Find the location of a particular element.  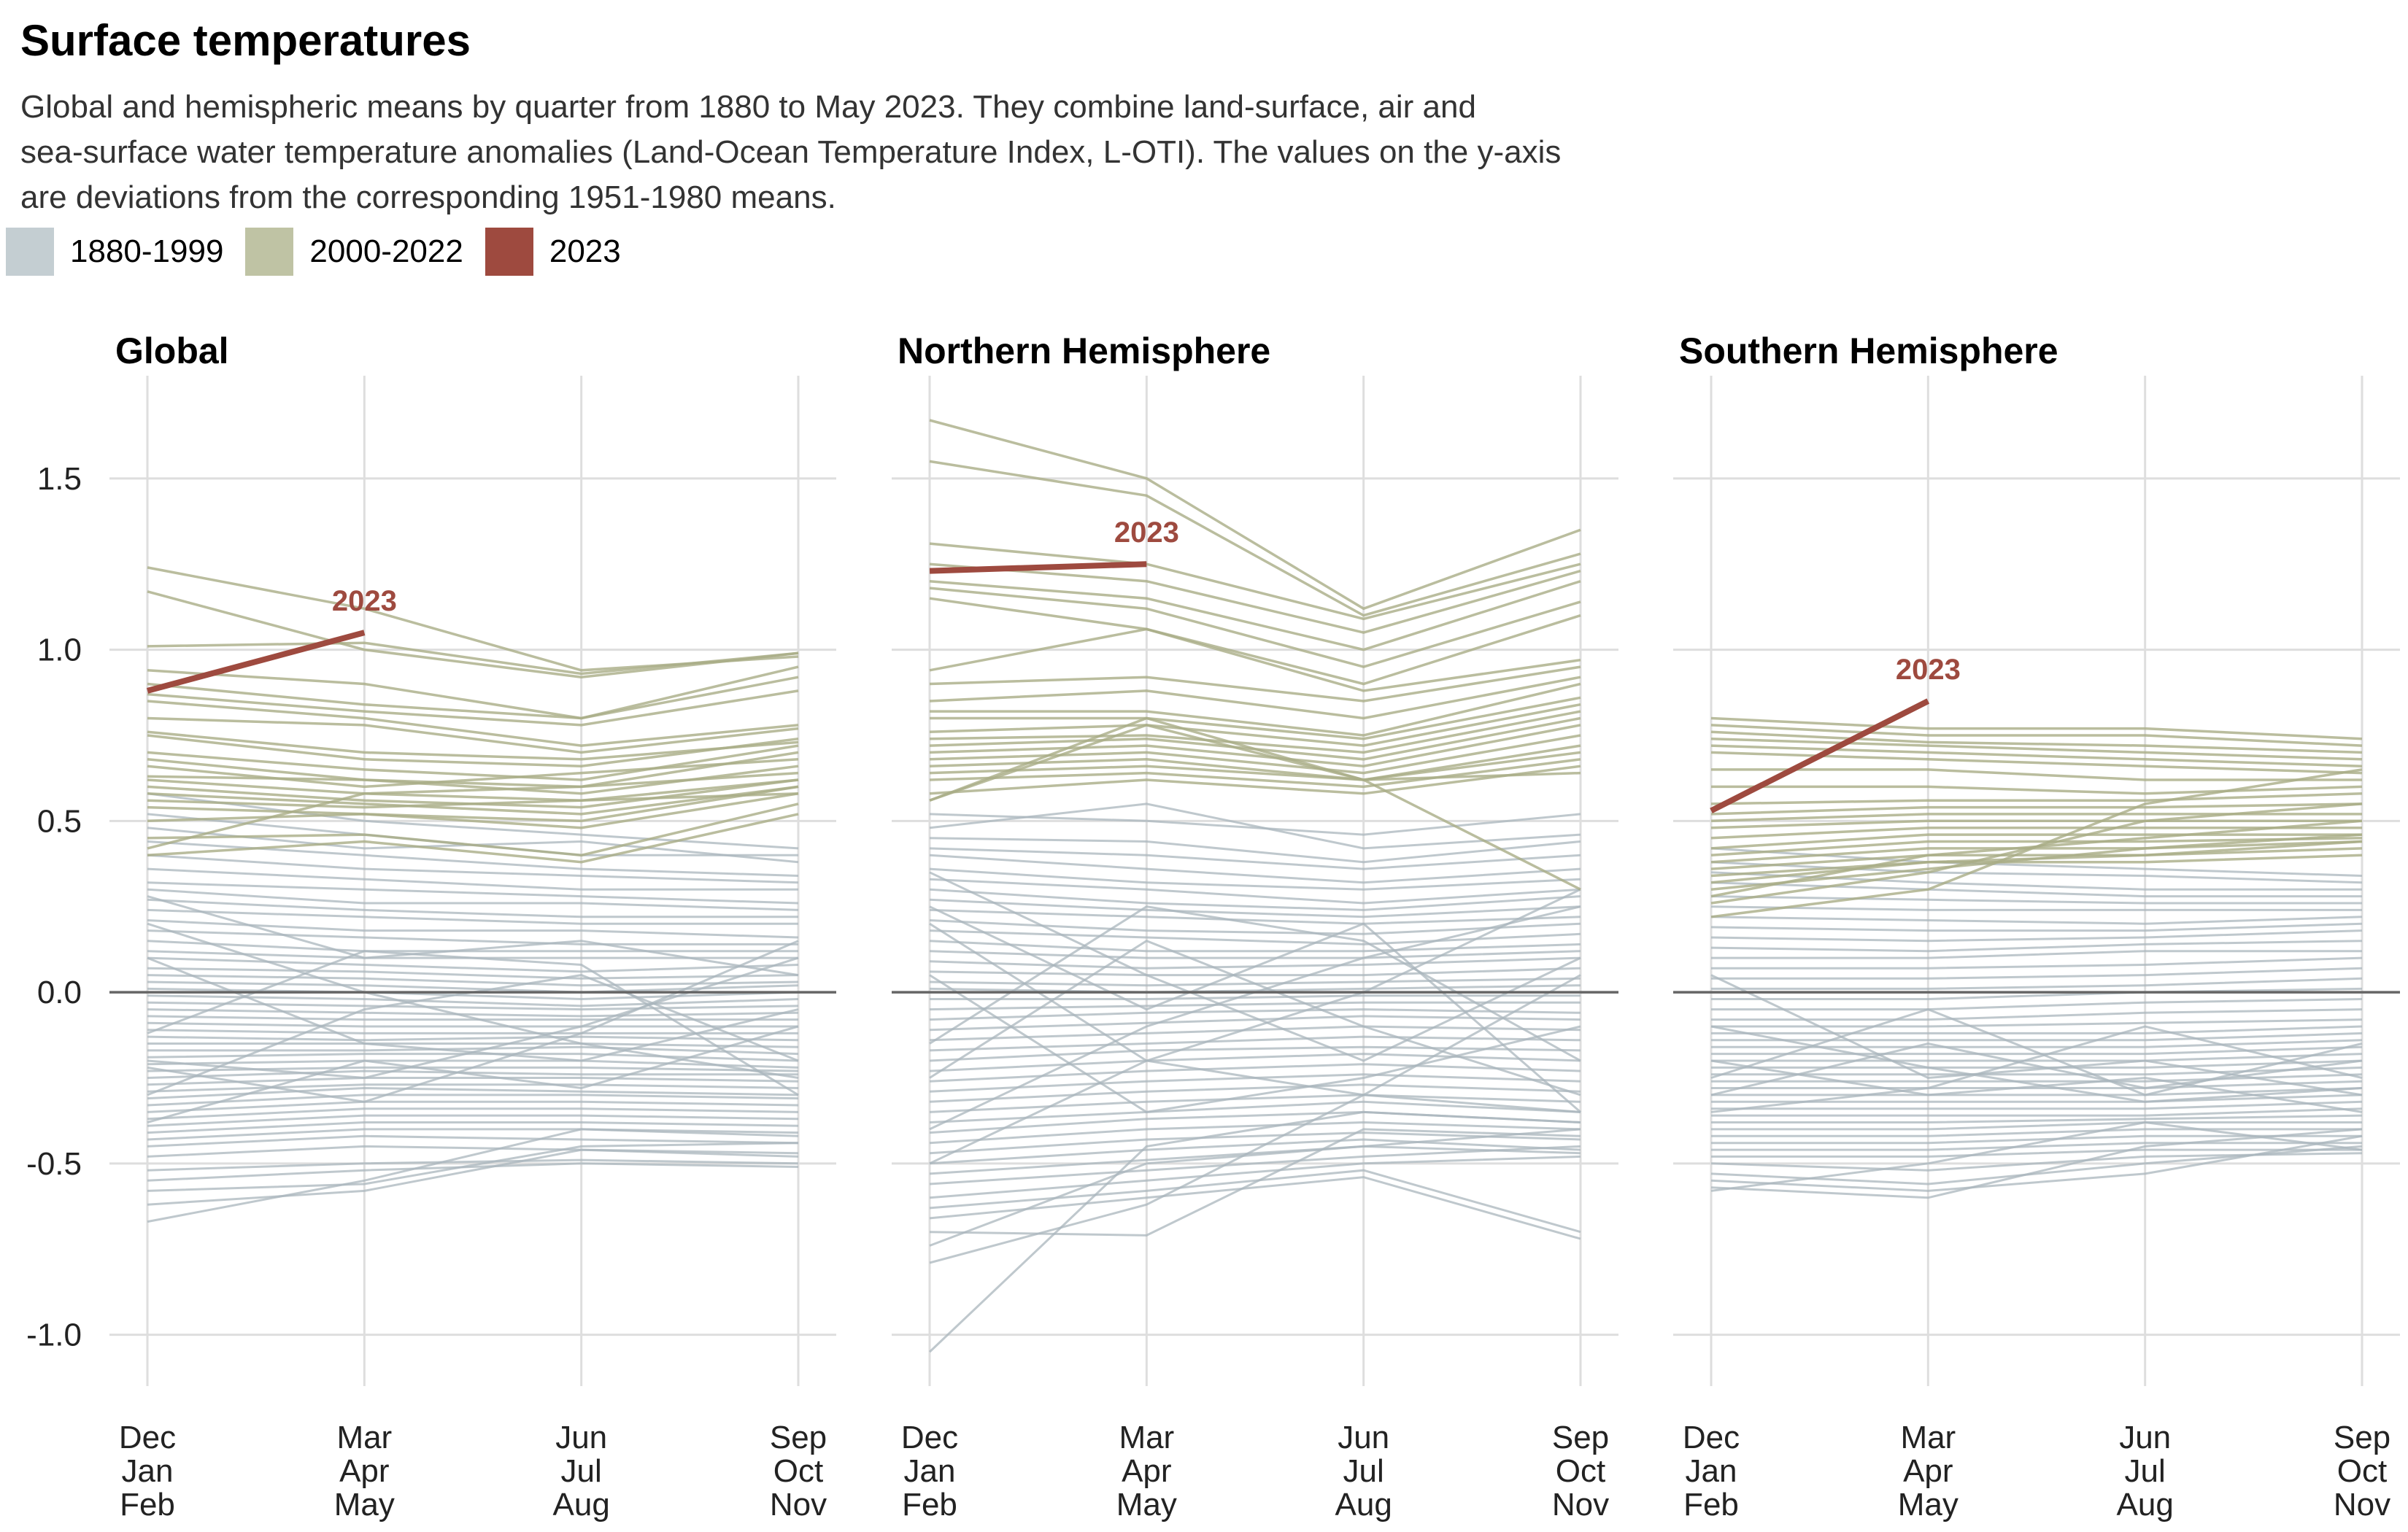

legend-item-recent: 2000-2022 is located at coordinates (354, 252).